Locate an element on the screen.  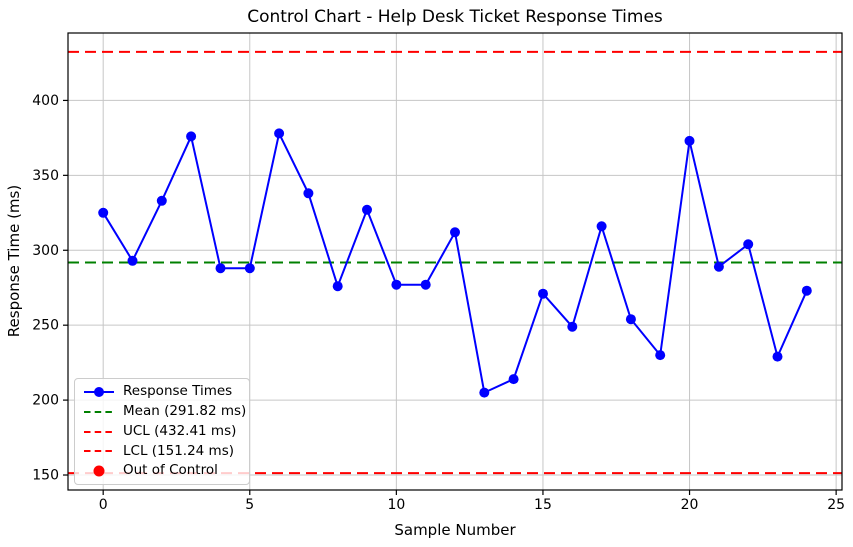
y-tick-label-250: 250 is located at coordinates (45, 326).